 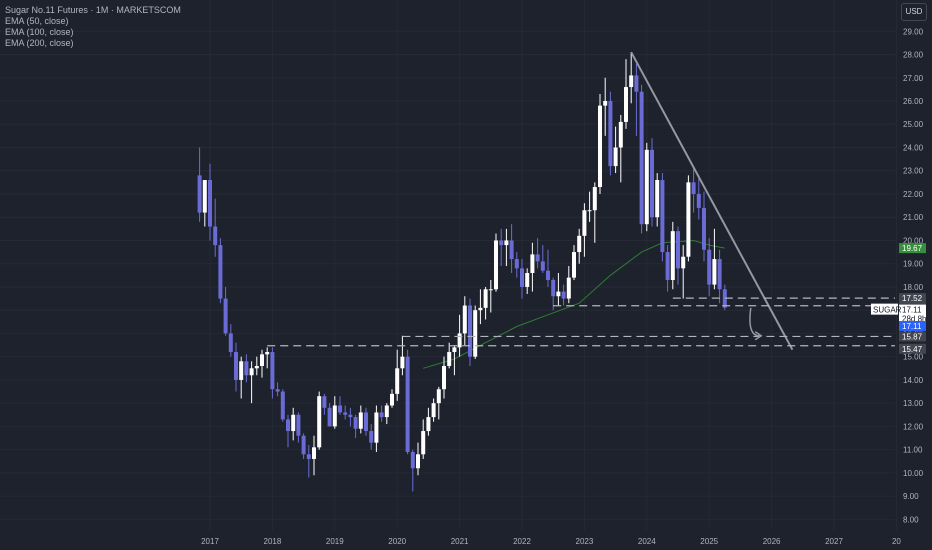 What do you see at coordinates (397, 541) in the screenshot?
I see `time-tick-label: 2020` at bounding box center [397, 541].